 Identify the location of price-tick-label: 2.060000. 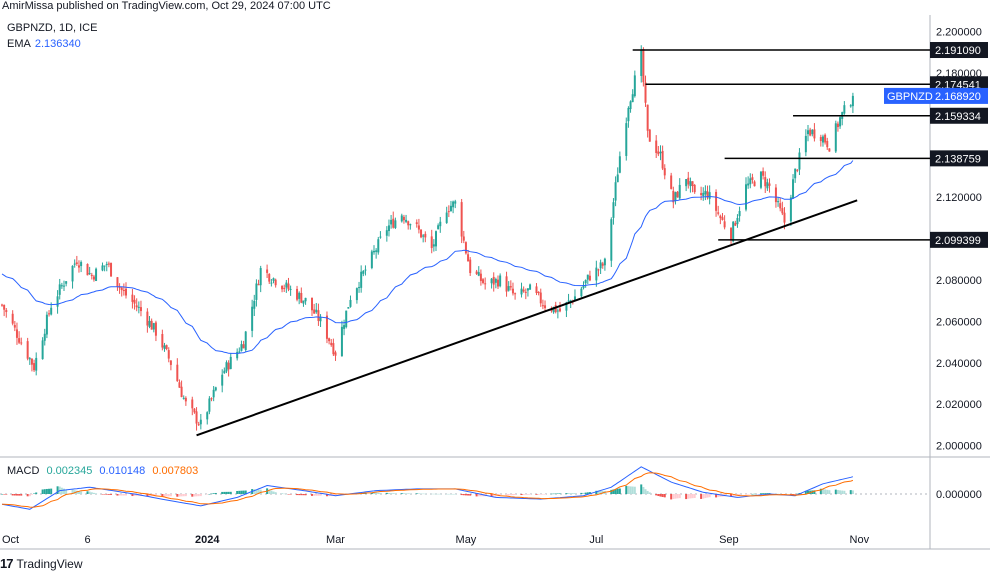
(959, 322).